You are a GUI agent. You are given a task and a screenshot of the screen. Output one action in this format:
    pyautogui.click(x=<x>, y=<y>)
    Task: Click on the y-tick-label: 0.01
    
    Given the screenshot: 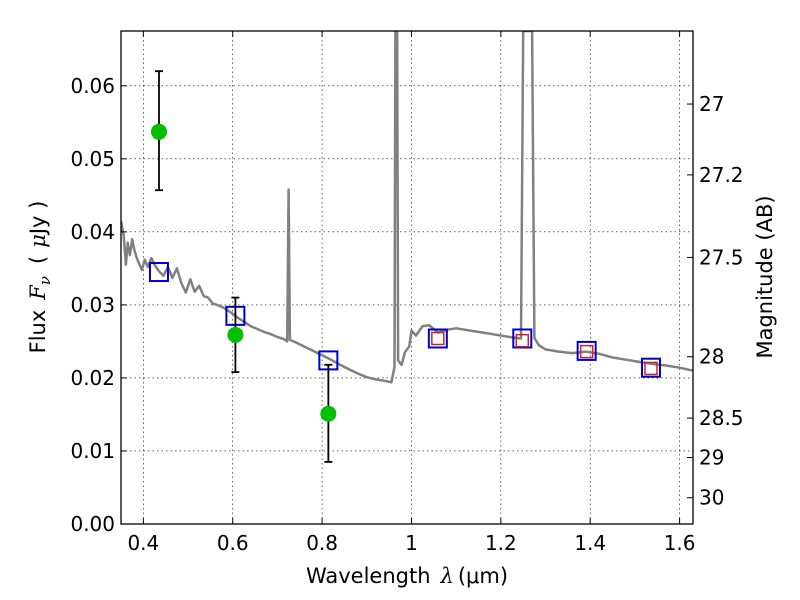 What is the action you would take?
    pyautogui.click(x=92, y=451)
    